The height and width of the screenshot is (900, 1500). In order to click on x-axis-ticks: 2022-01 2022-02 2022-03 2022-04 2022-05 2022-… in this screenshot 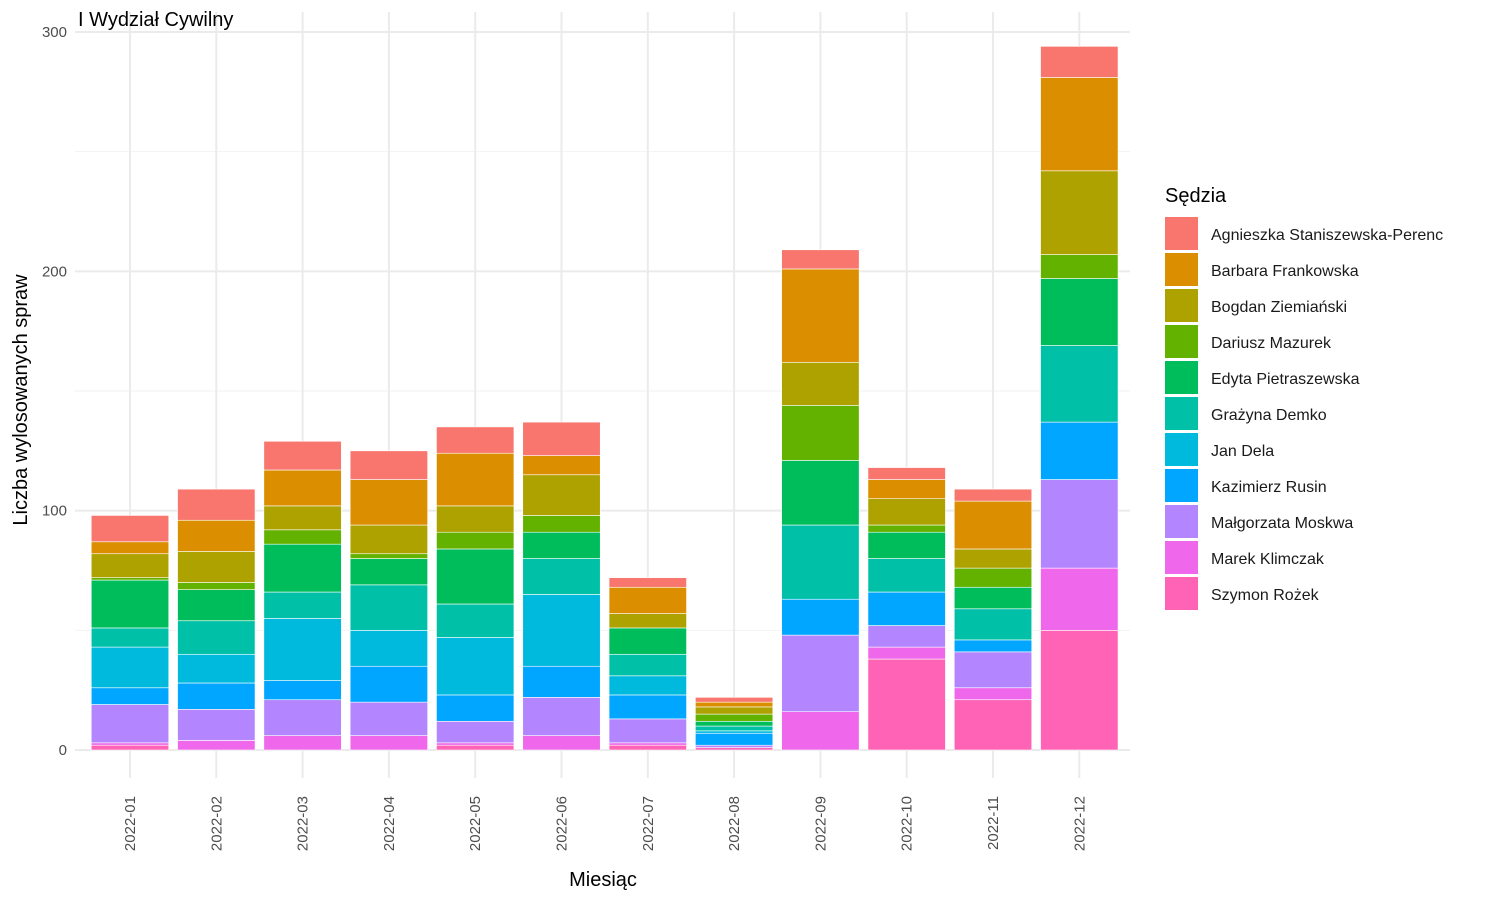, I will do `click(605, 823)`.